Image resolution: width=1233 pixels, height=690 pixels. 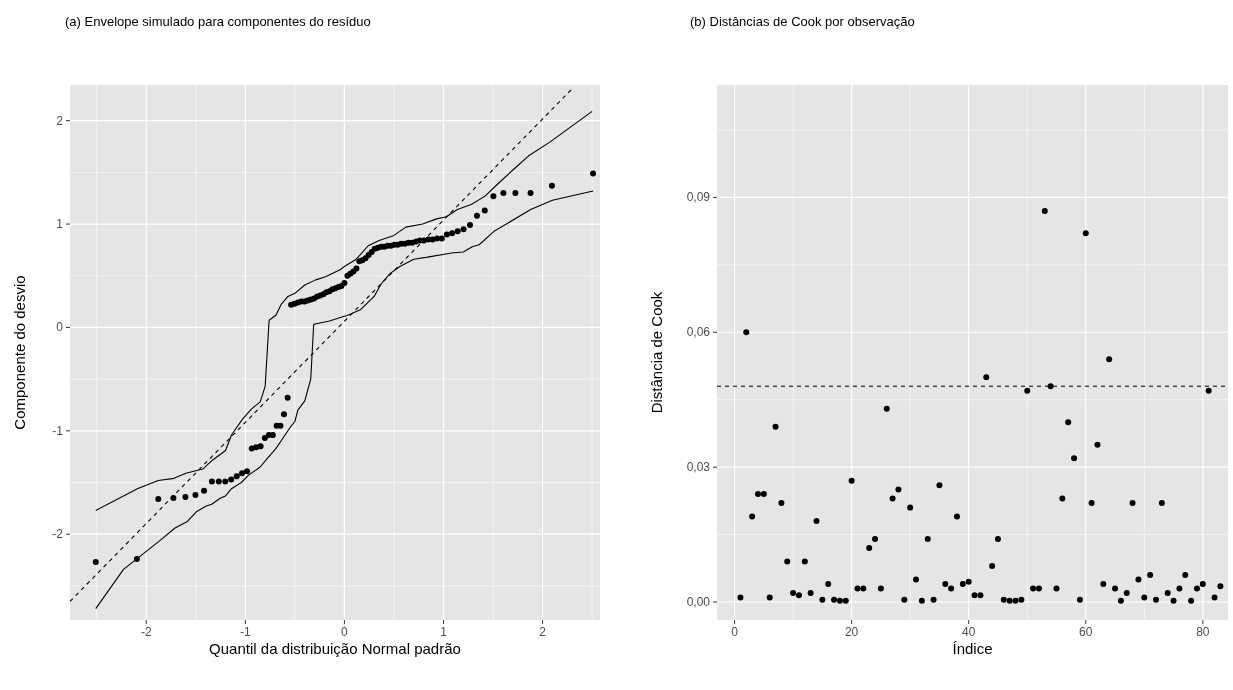 I want to click on y-axis-title: Componente do desvio, so click(x=19, y=352).